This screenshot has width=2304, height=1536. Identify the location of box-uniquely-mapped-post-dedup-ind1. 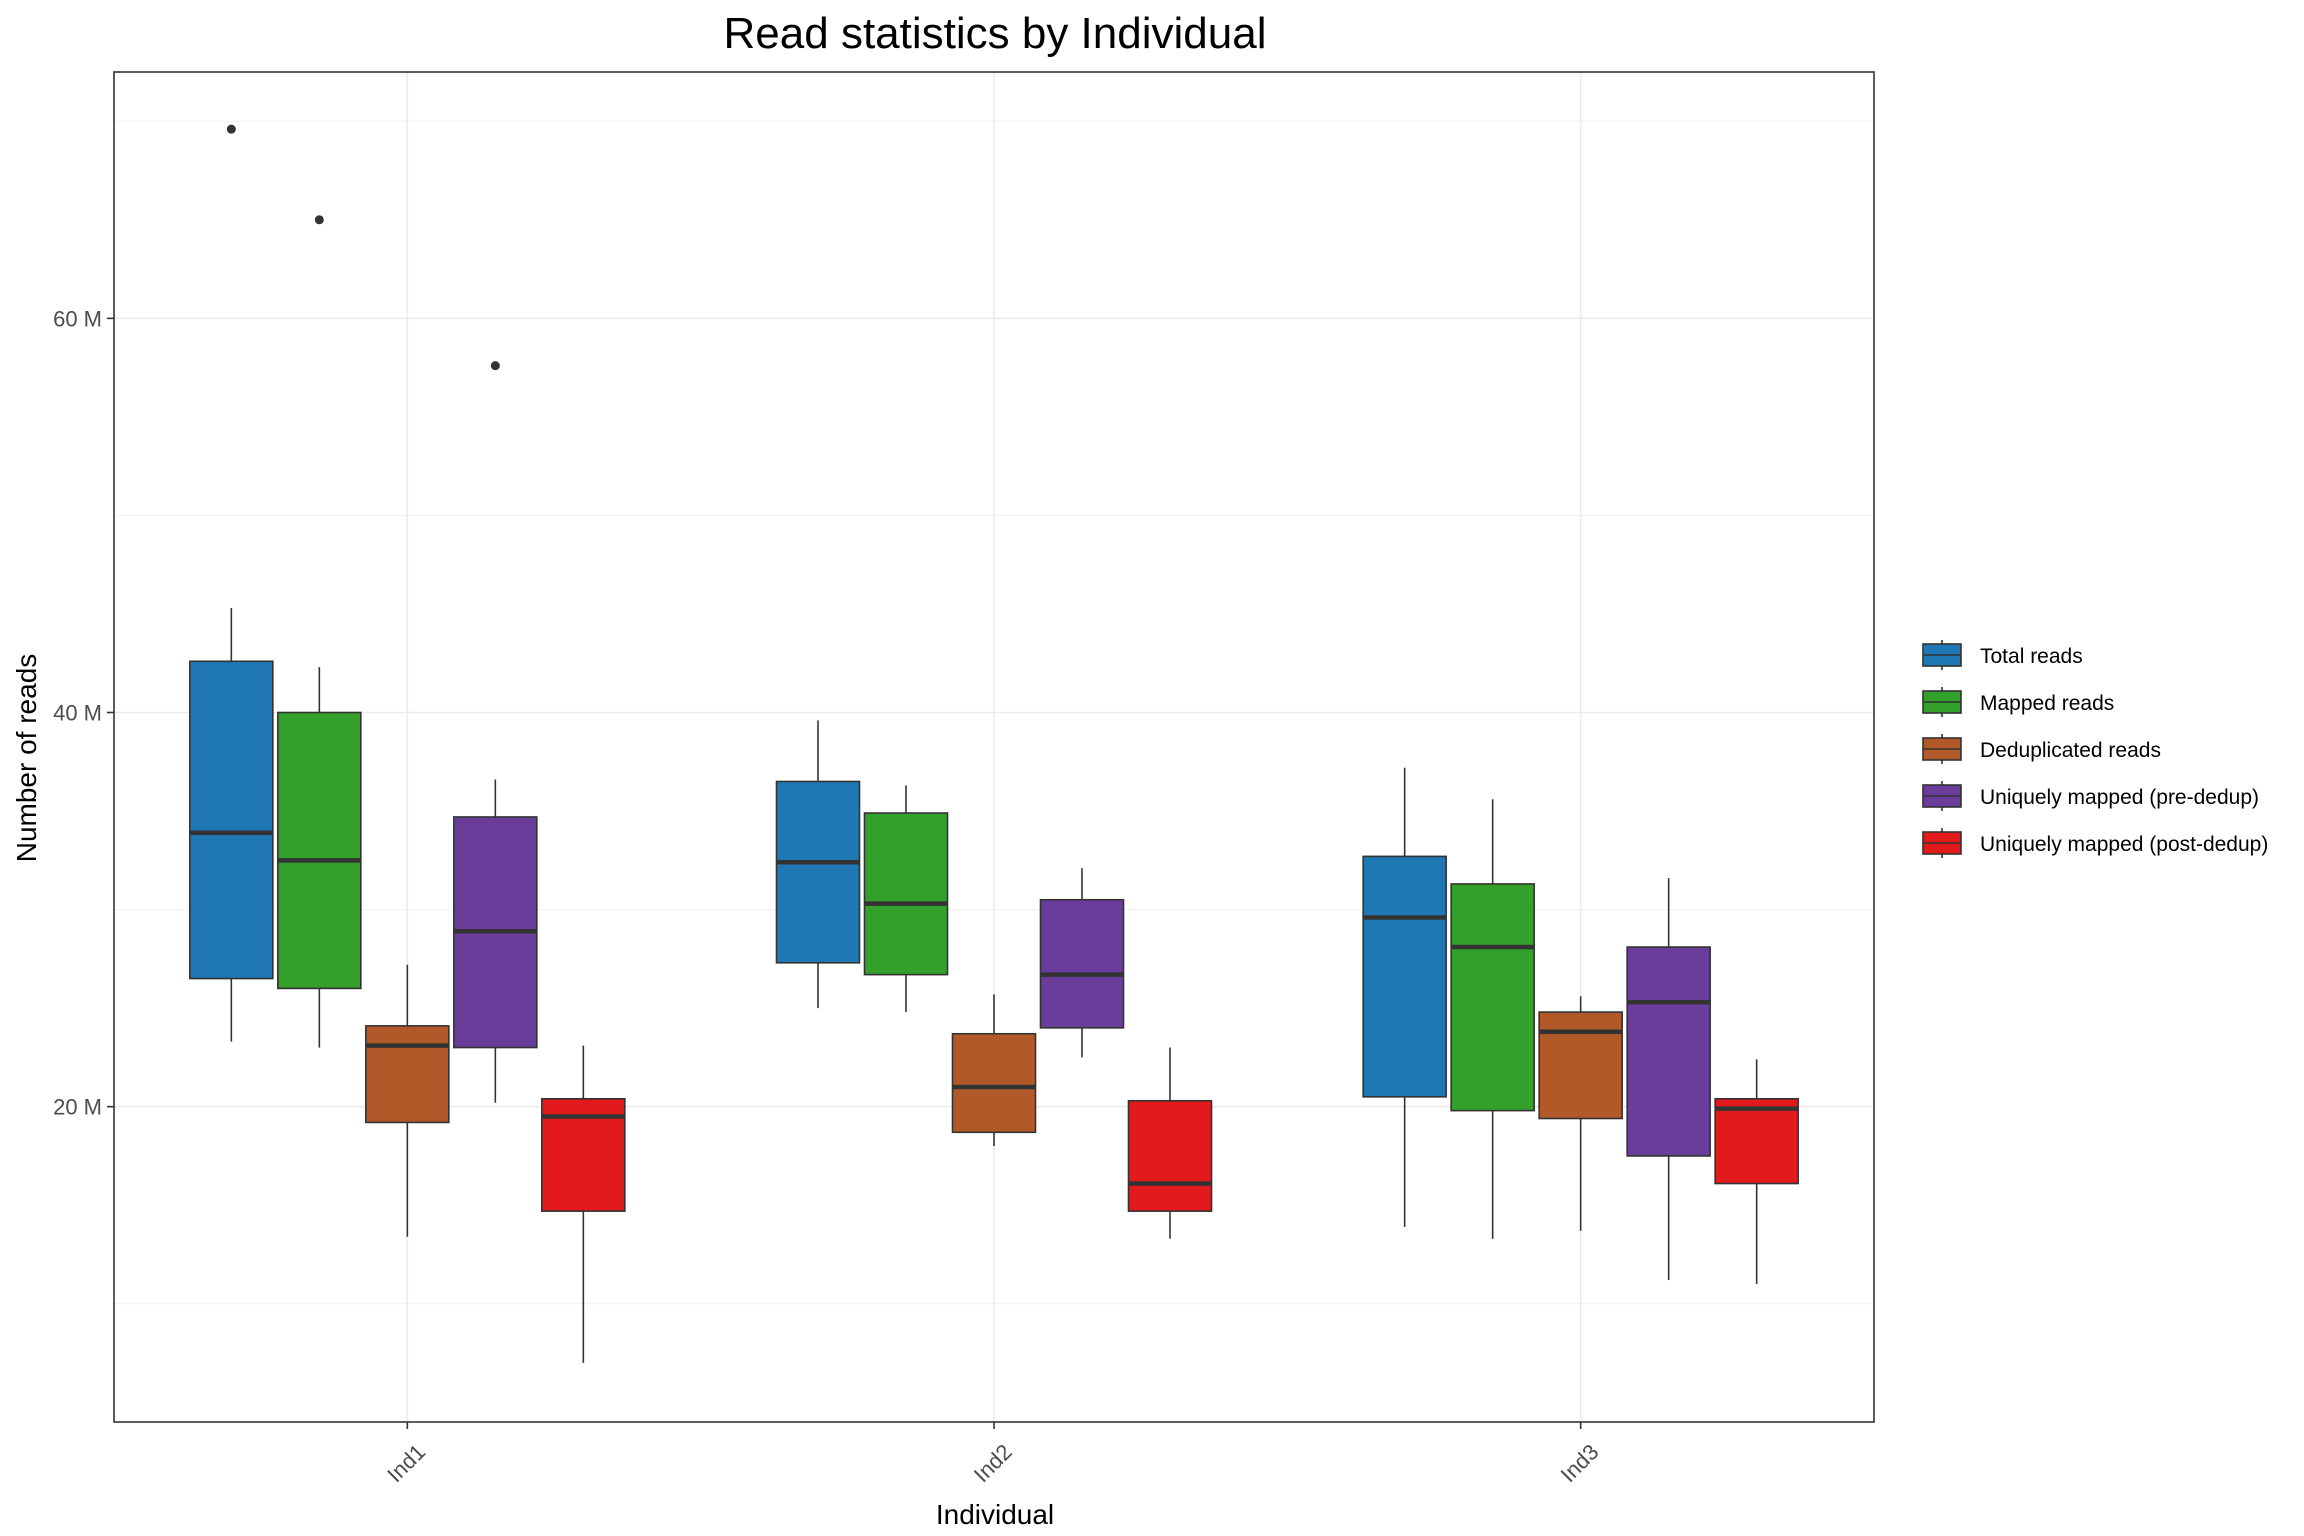
(583, 1204).